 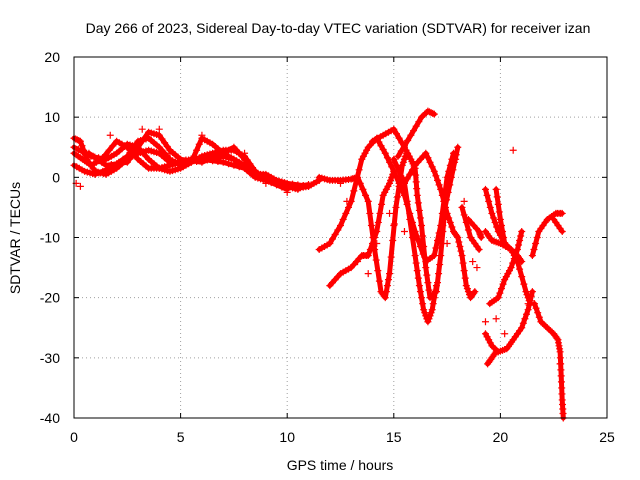 I want to click on y-tick-label: -30, so click(x=50, y=358).